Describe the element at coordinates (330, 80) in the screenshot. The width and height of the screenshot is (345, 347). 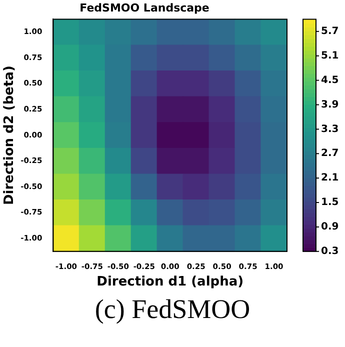
I see `color-bar-label: 4.5` at that location.